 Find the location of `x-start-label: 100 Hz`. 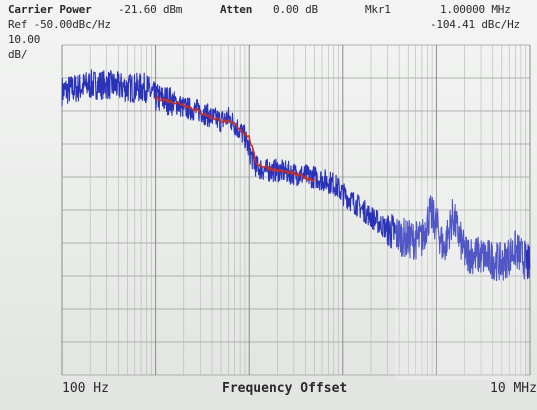

x-start-label: 100 Hz is located at coordinates (85, 388).